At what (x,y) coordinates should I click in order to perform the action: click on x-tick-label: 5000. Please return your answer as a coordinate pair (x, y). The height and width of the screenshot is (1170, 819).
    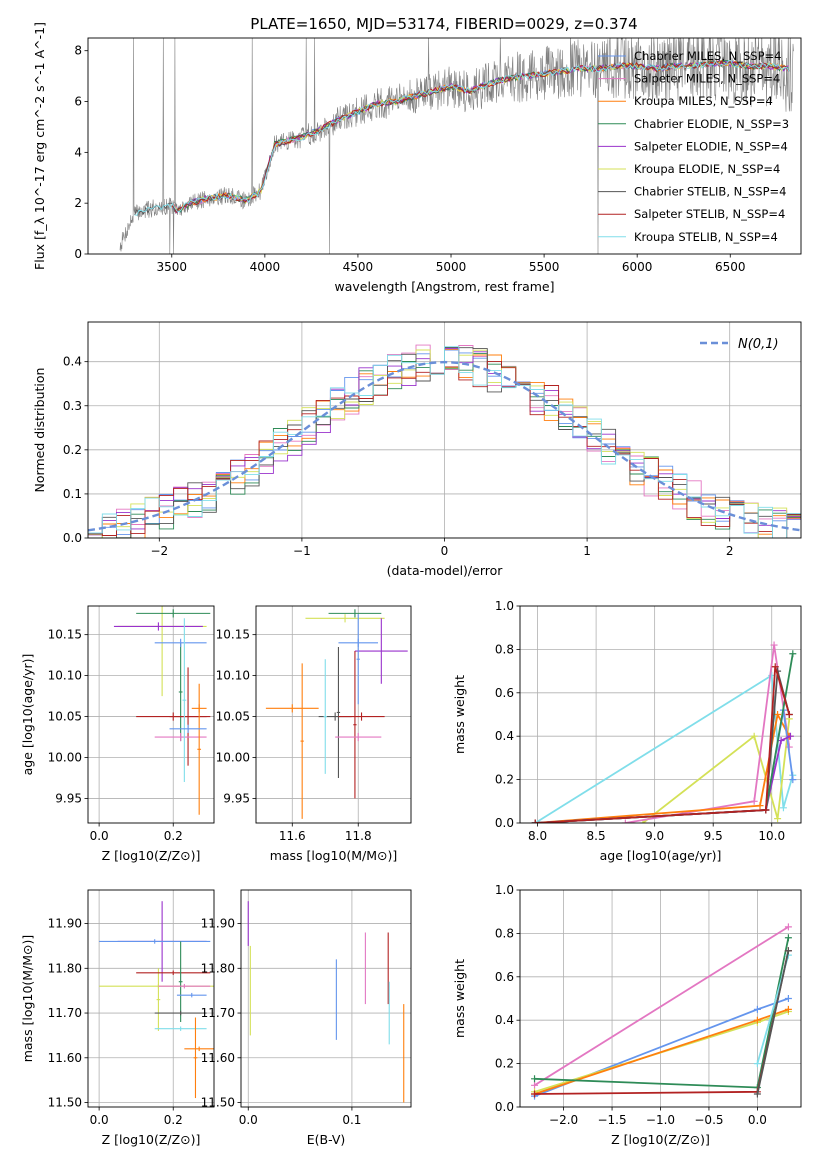
    Looking at the image, I should click on (451, 267).